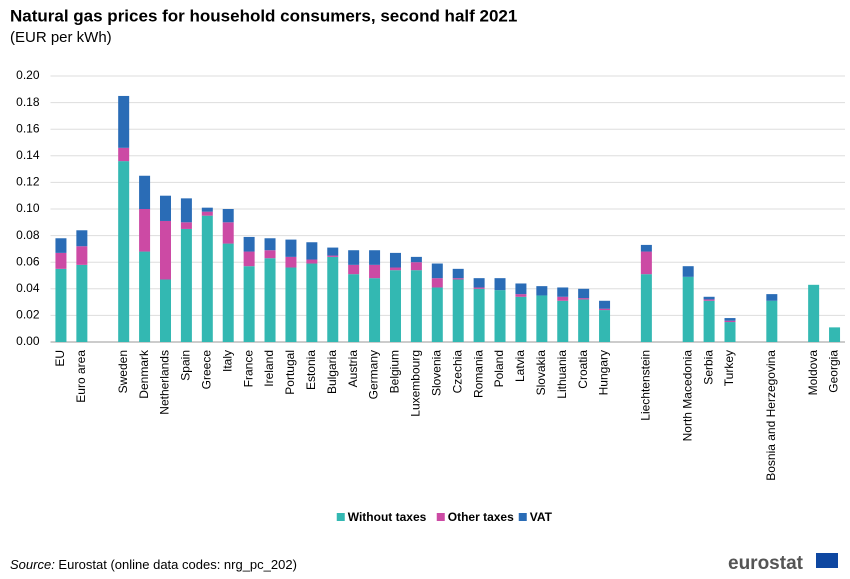 The width and height of the screenshot is (850, 579). I want to click on y-tick-label: 0.00, so click(28, 341).